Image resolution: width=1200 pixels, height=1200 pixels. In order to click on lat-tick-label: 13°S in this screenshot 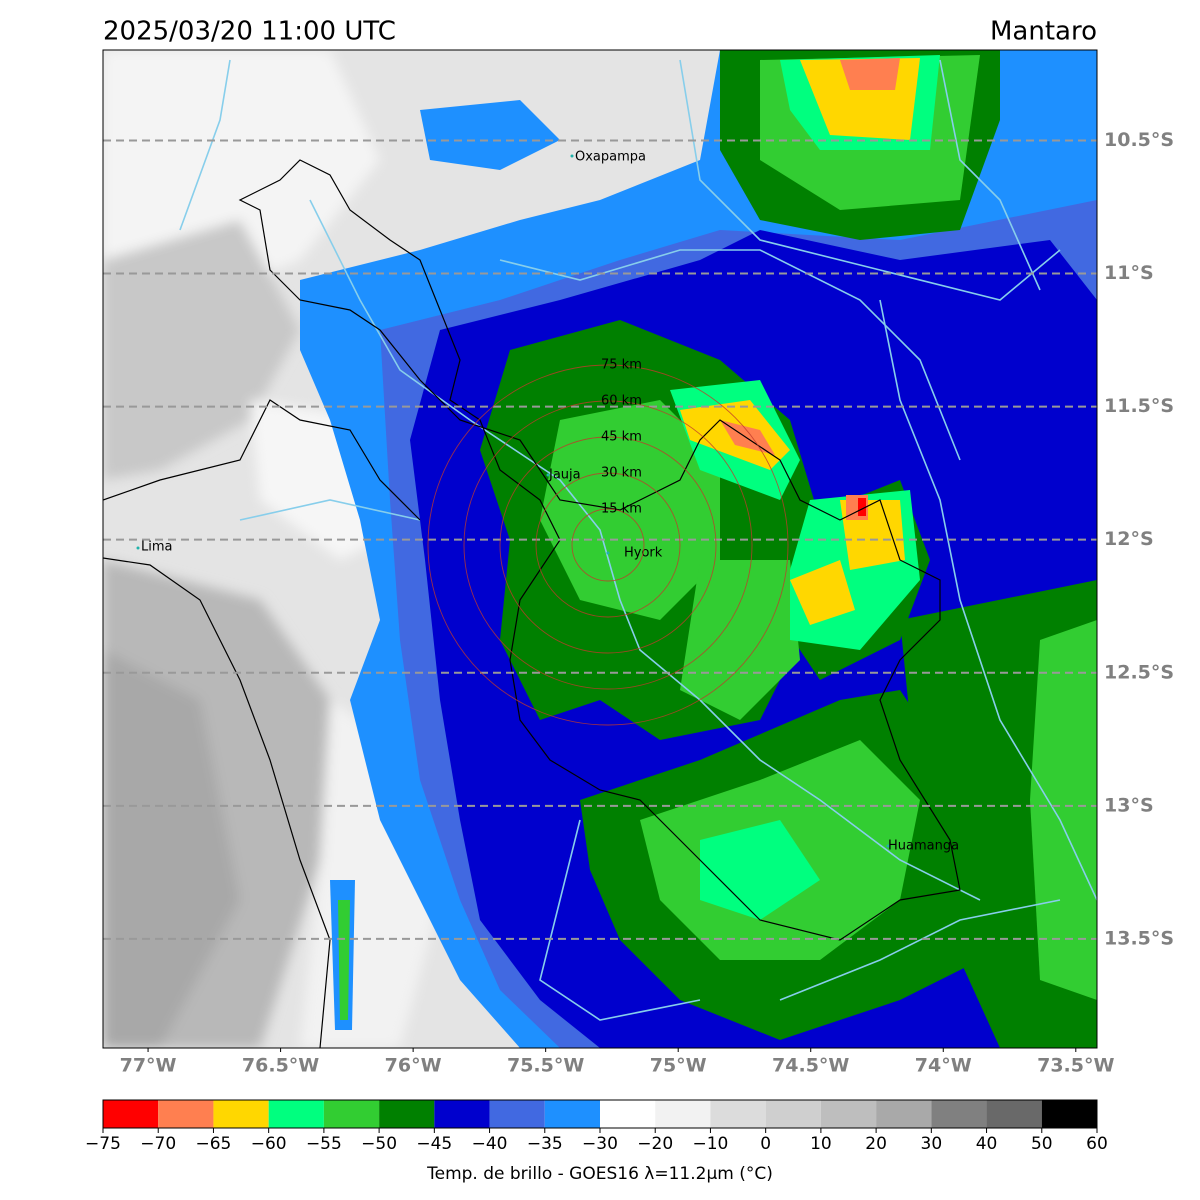, I will do `click(1129, 805)`.